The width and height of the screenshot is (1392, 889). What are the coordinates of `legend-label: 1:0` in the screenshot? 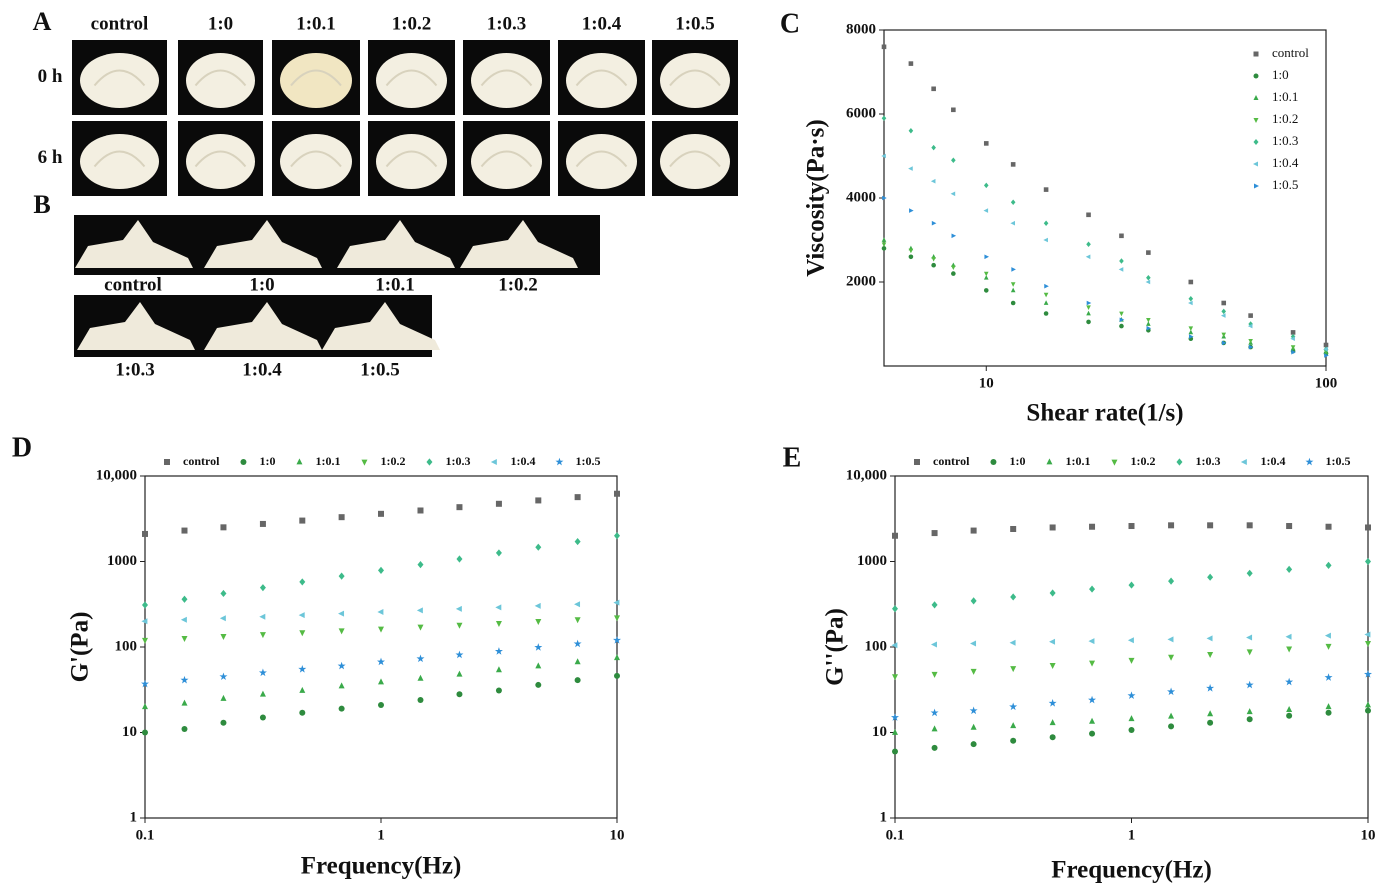 It's located at (267, 461).